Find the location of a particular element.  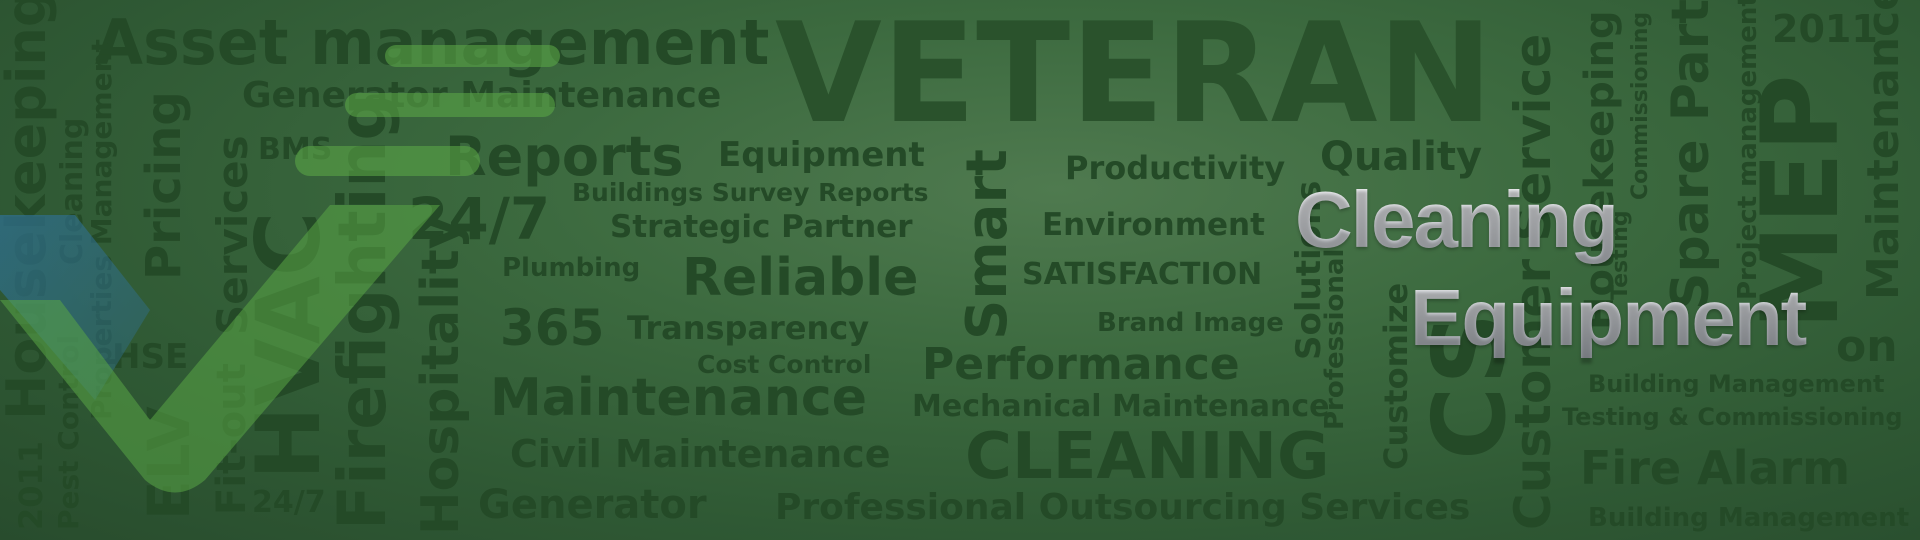

headline: Cleaning Equipment is located at coordinates (1595, 269).